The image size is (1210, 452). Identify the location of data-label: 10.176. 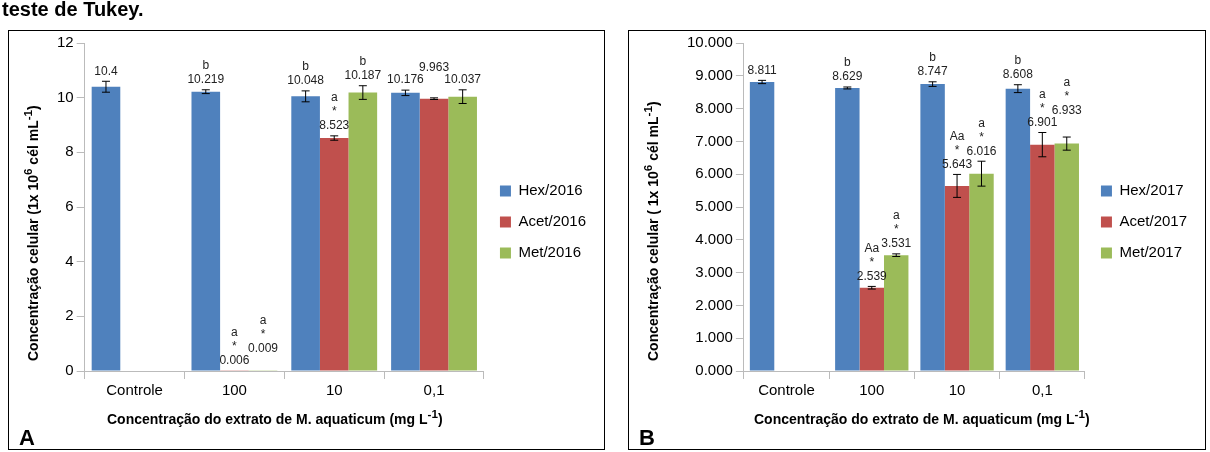
(406, 79).